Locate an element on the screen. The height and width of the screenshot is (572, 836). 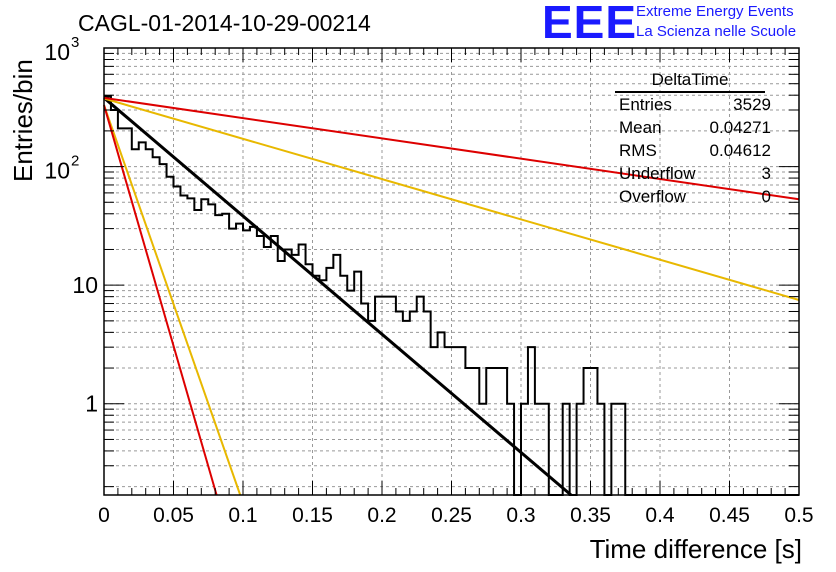
x-tick-label: 0 is located at coordinates (104, 515).